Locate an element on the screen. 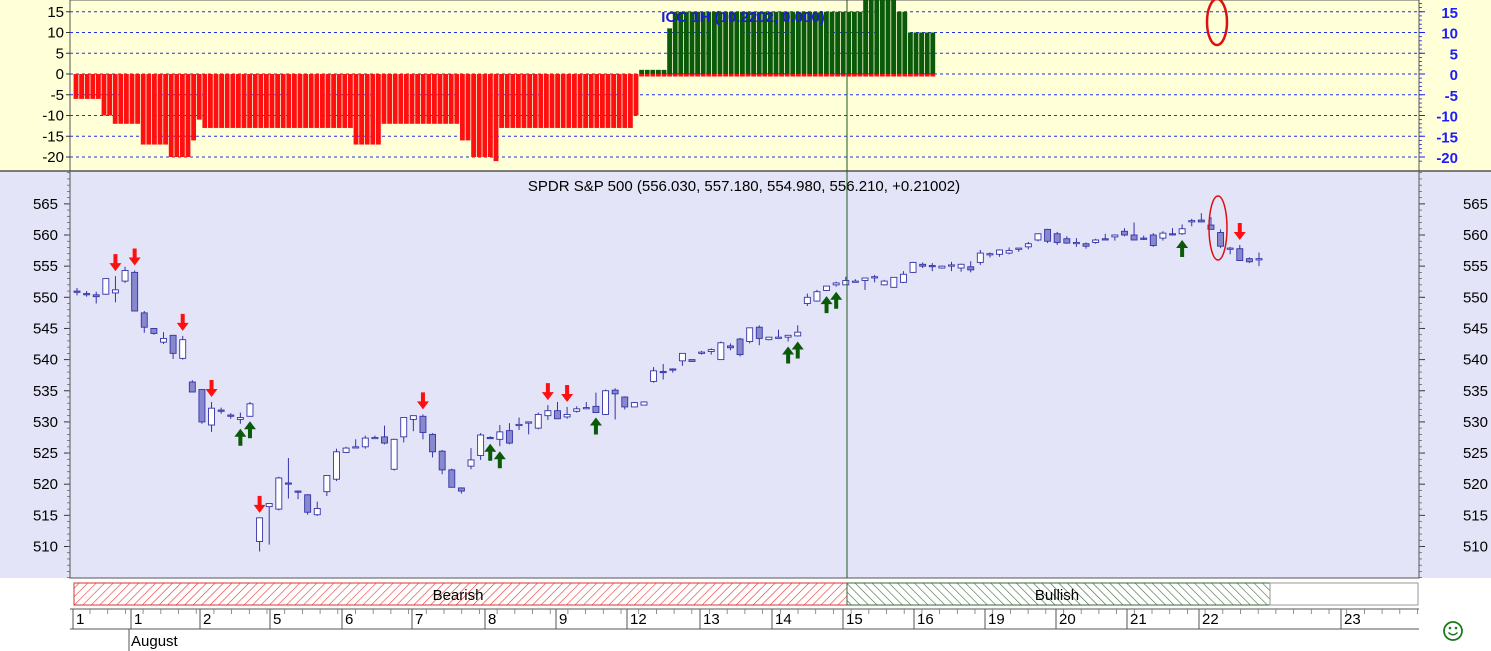  icc-left-tick-label: 10 is located at coordinates (55, 33).